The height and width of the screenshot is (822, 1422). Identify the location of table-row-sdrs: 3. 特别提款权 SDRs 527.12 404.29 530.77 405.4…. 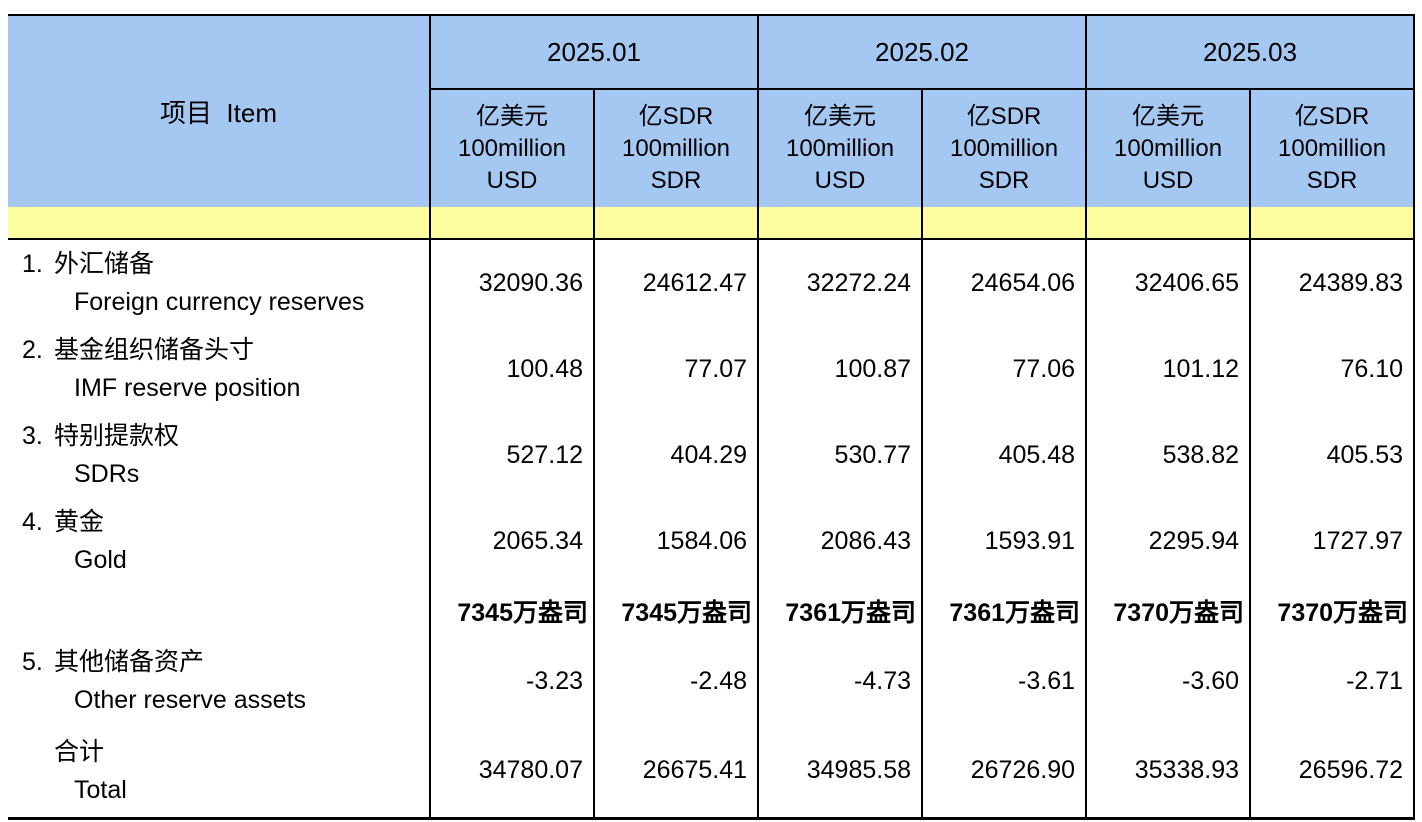
(712, 455).